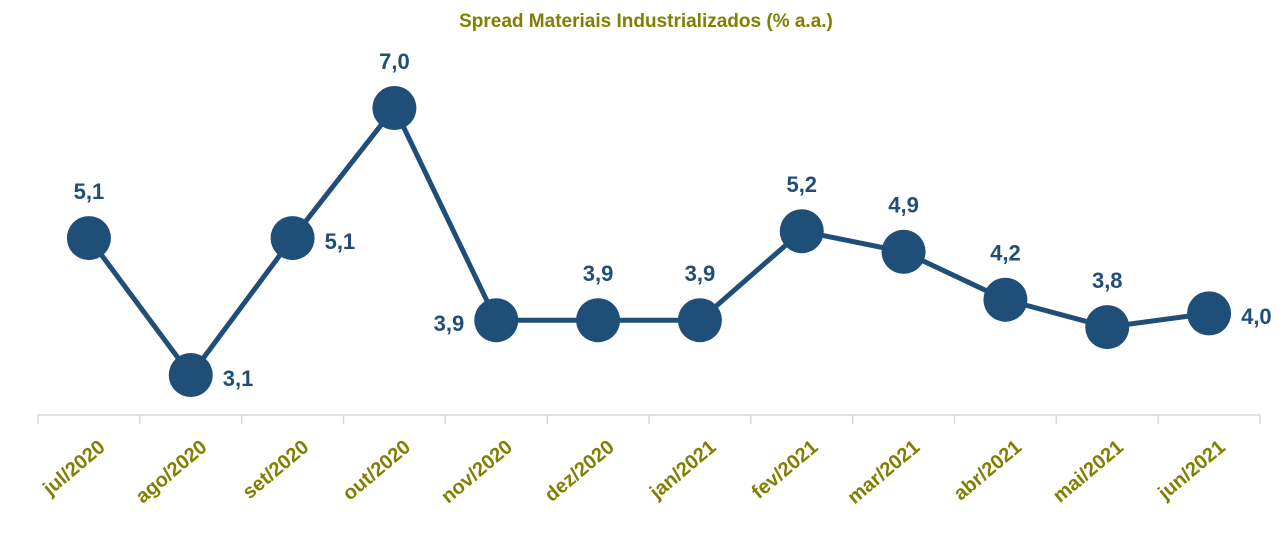  I want to click on data-label: 4,9, so click(903, 205).